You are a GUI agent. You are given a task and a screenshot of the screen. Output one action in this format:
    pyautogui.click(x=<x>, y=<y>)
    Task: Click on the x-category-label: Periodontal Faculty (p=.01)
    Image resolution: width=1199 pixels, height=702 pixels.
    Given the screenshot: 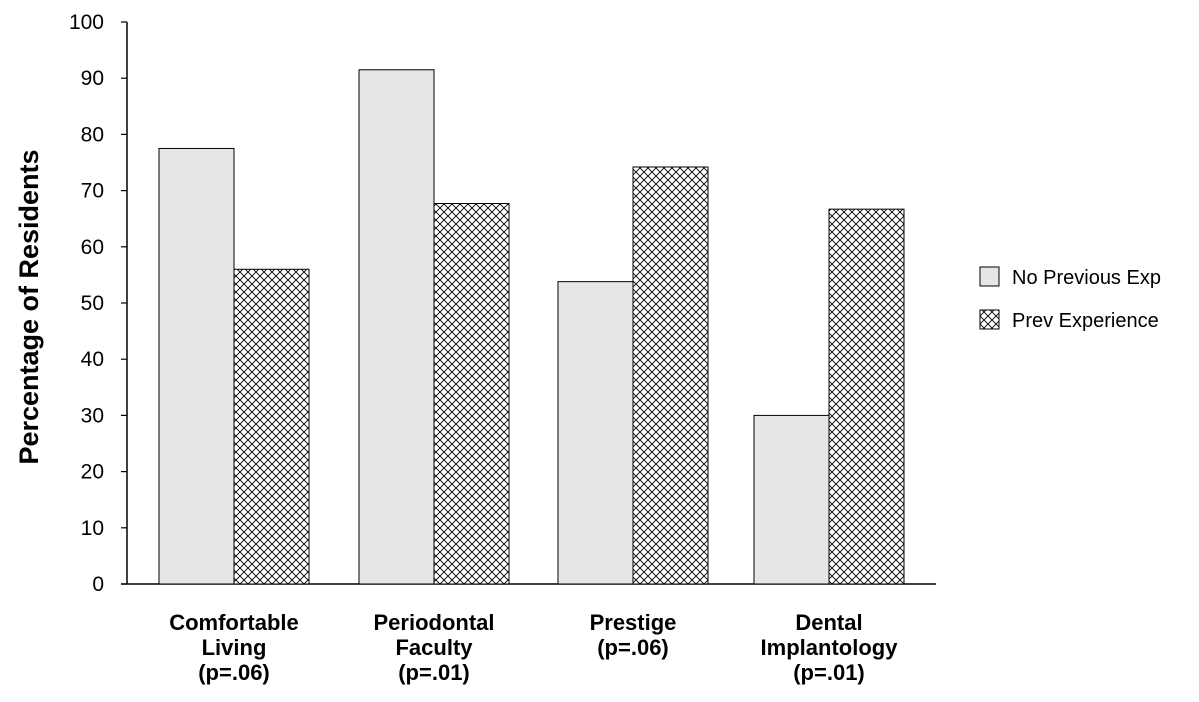 What is the action you would take?
    pyautogui.click(x=433, y=647)
    